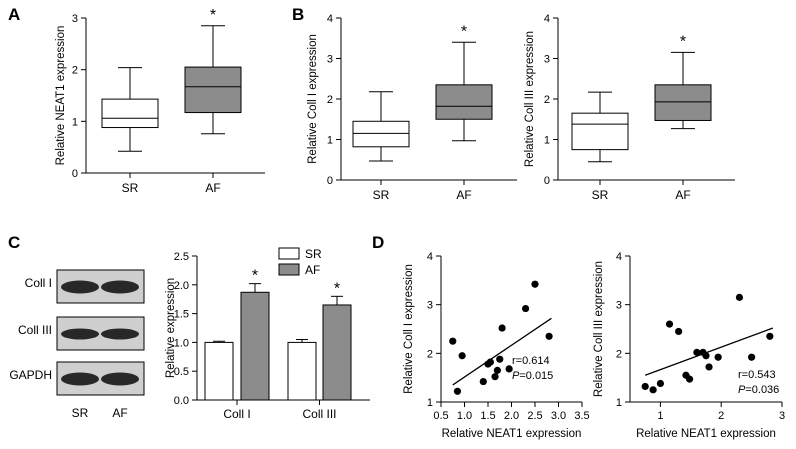  What do you see at coordinates (30, 375) in the screenshot?
I see `blot-row-label: GAPDH` at bounding box center [30, 375].